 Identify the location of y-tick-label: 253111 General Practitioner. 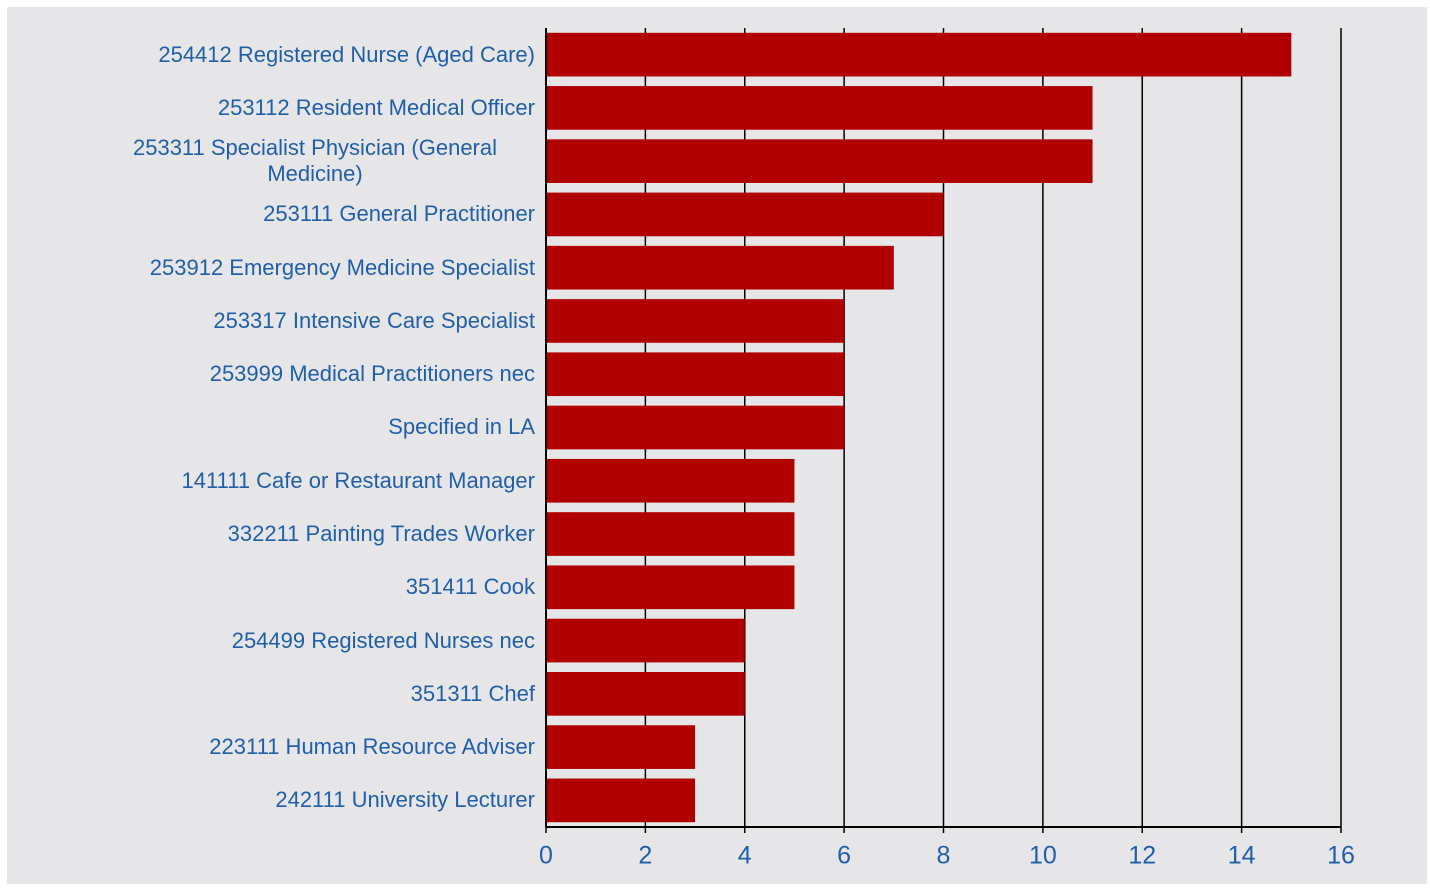
(399, 214).